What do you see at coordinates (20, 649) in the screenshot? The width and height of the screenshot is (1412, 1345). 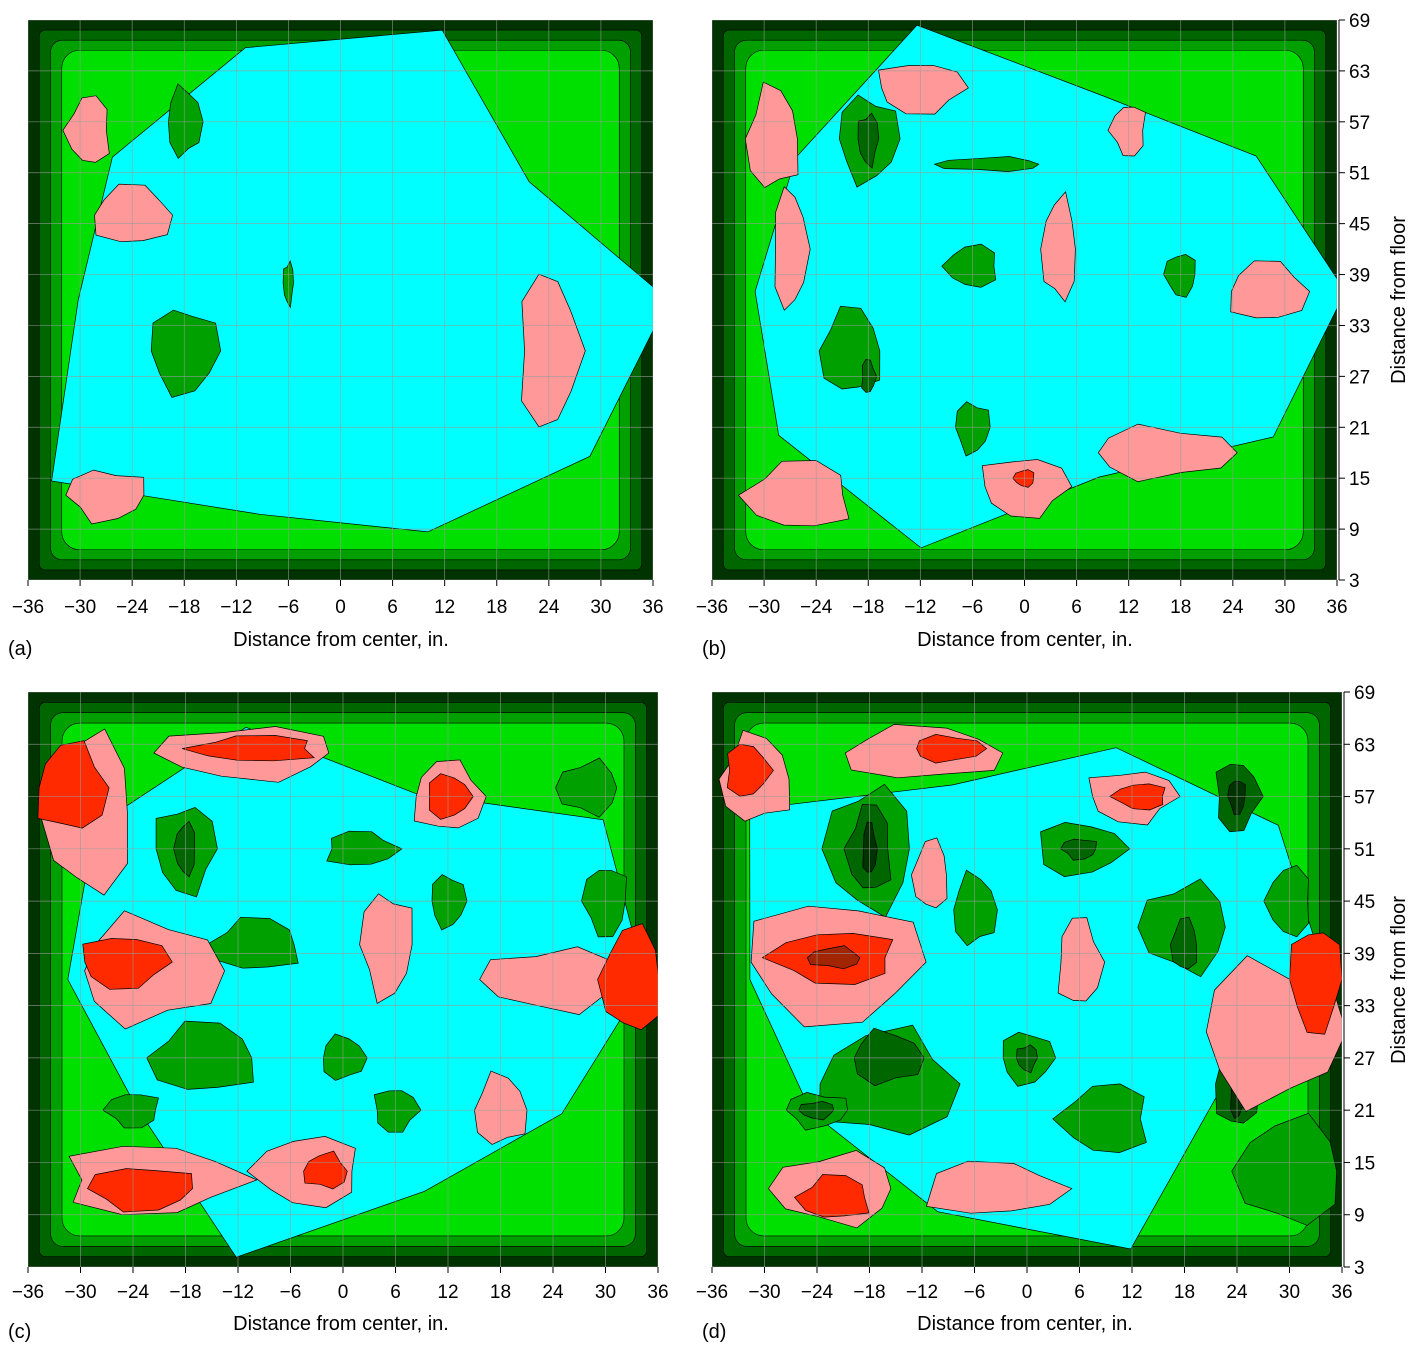 I see `panel-label-a: (a)` at bounding box center [20, 649].